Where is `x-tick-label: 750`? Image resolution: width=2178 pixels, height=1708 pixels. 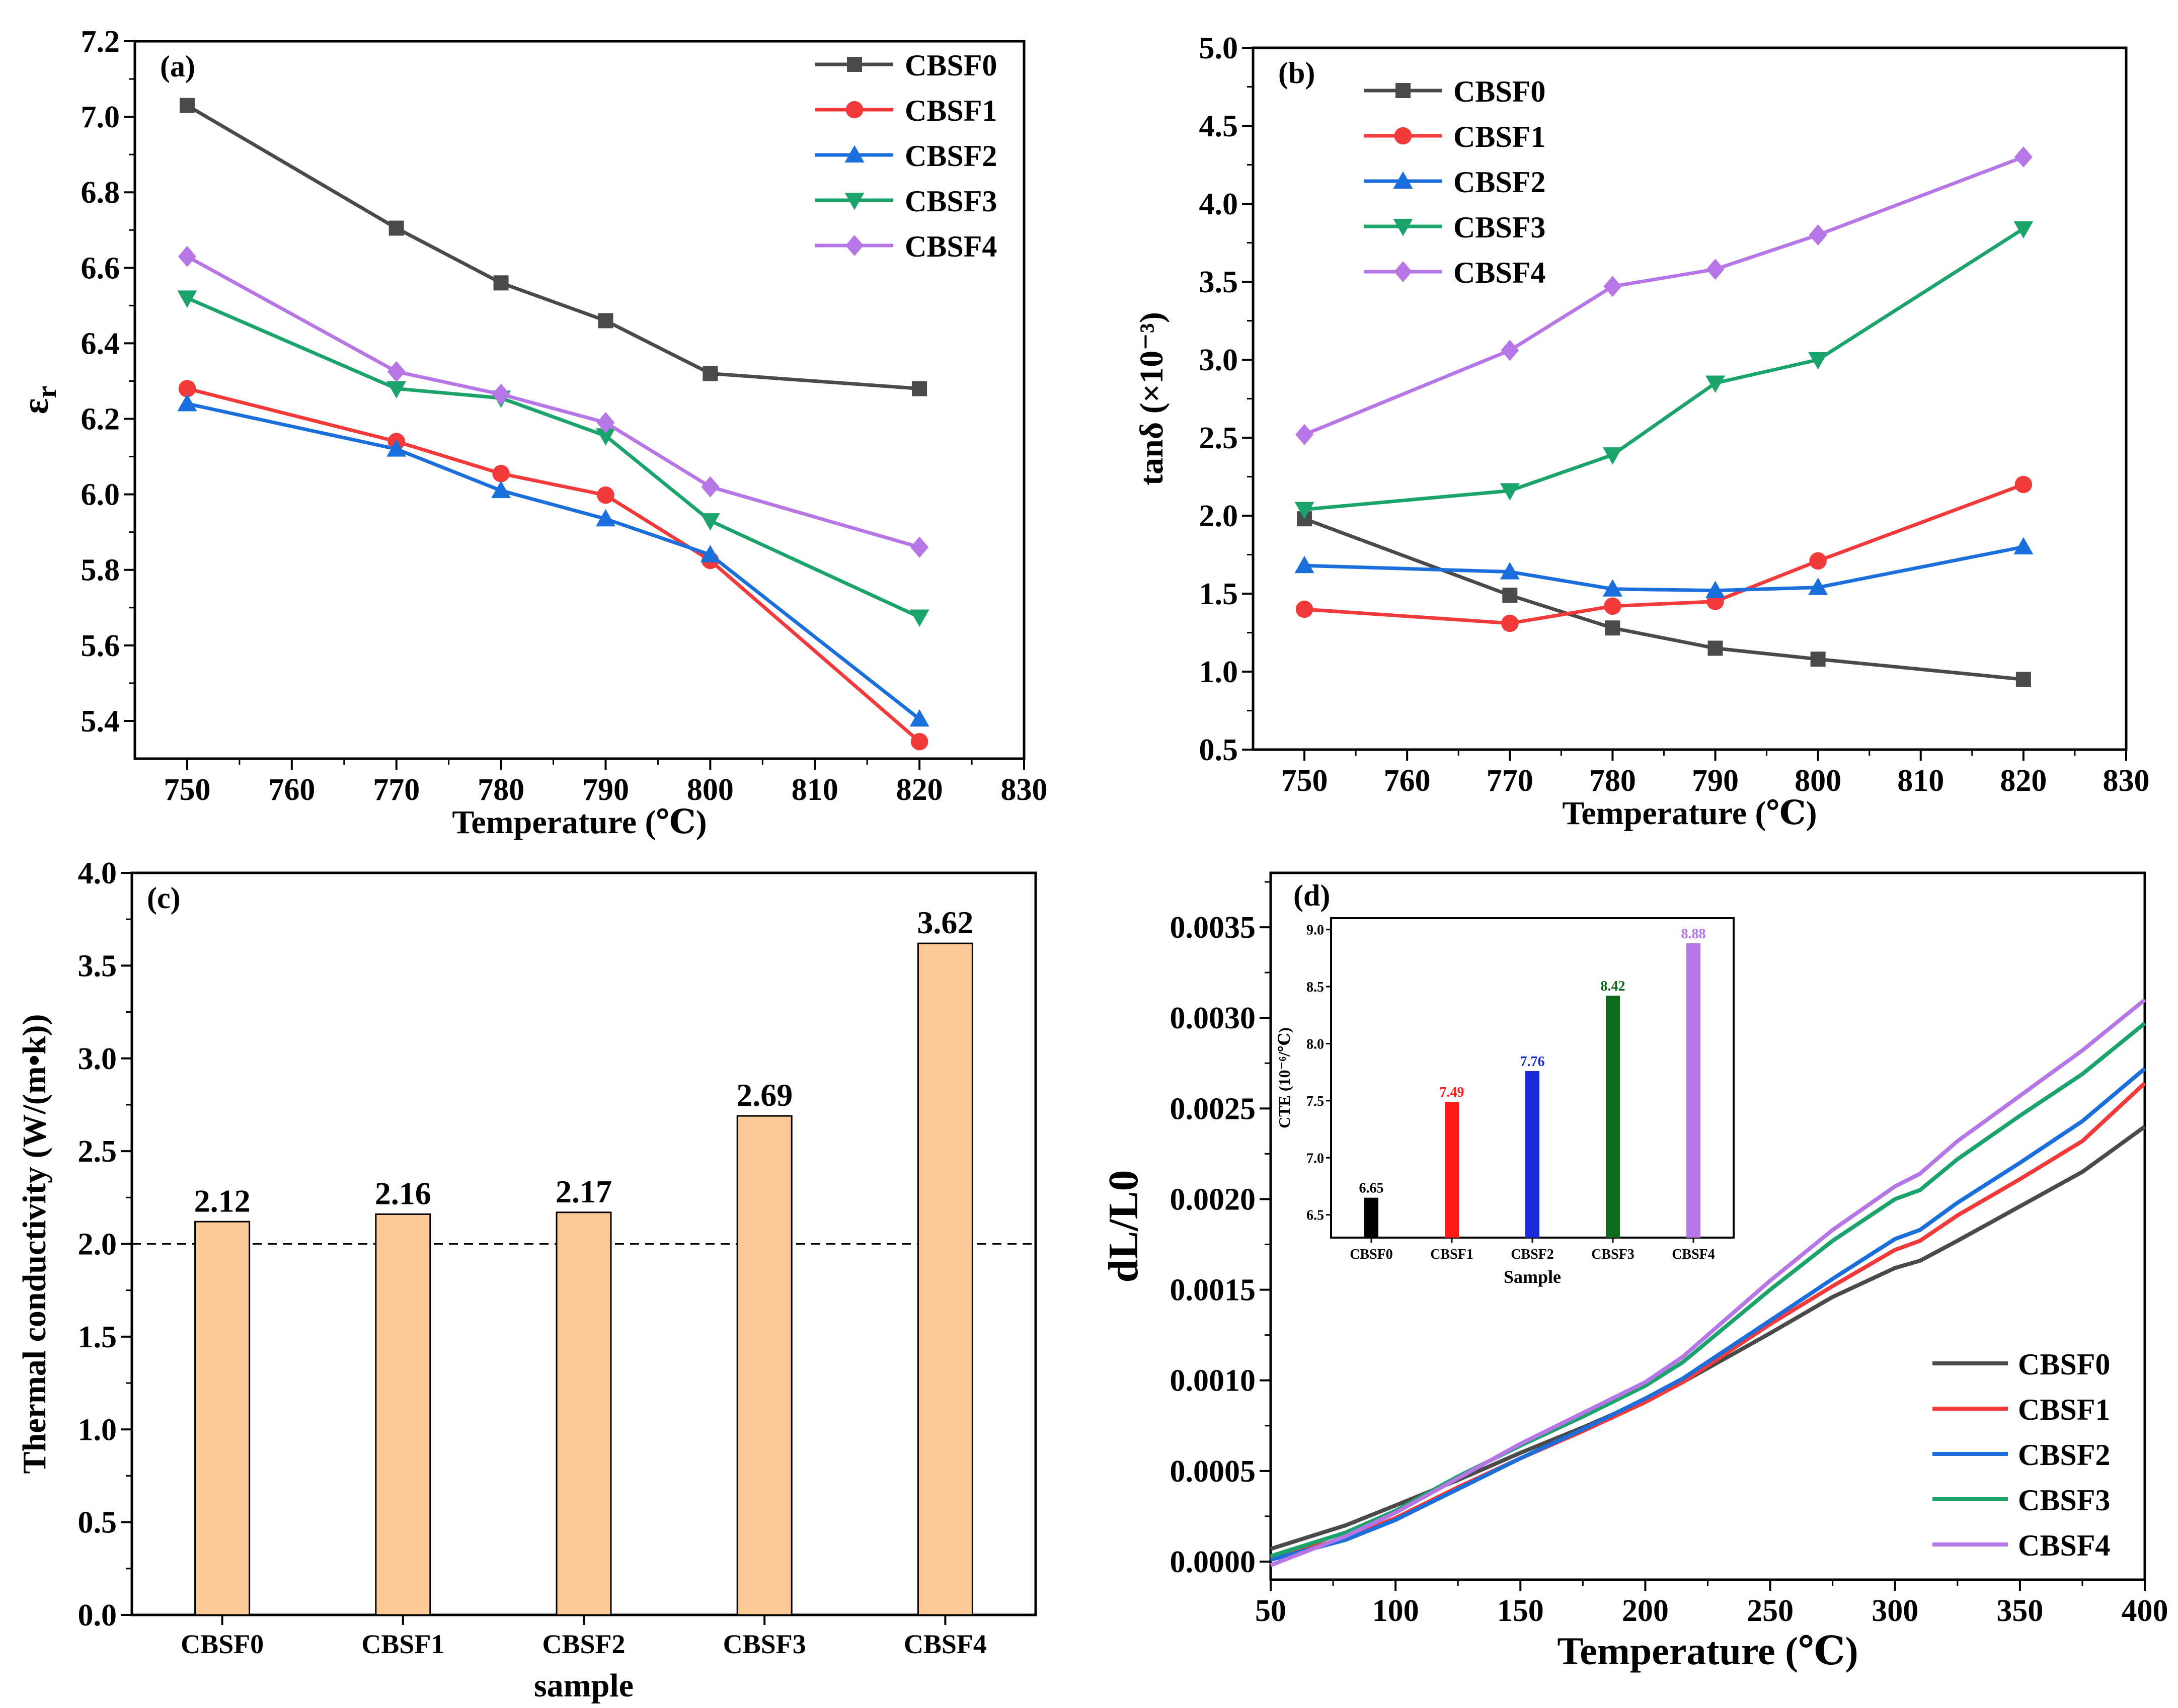 x-tick-label: 750 is located at coordinates (1304, 781).